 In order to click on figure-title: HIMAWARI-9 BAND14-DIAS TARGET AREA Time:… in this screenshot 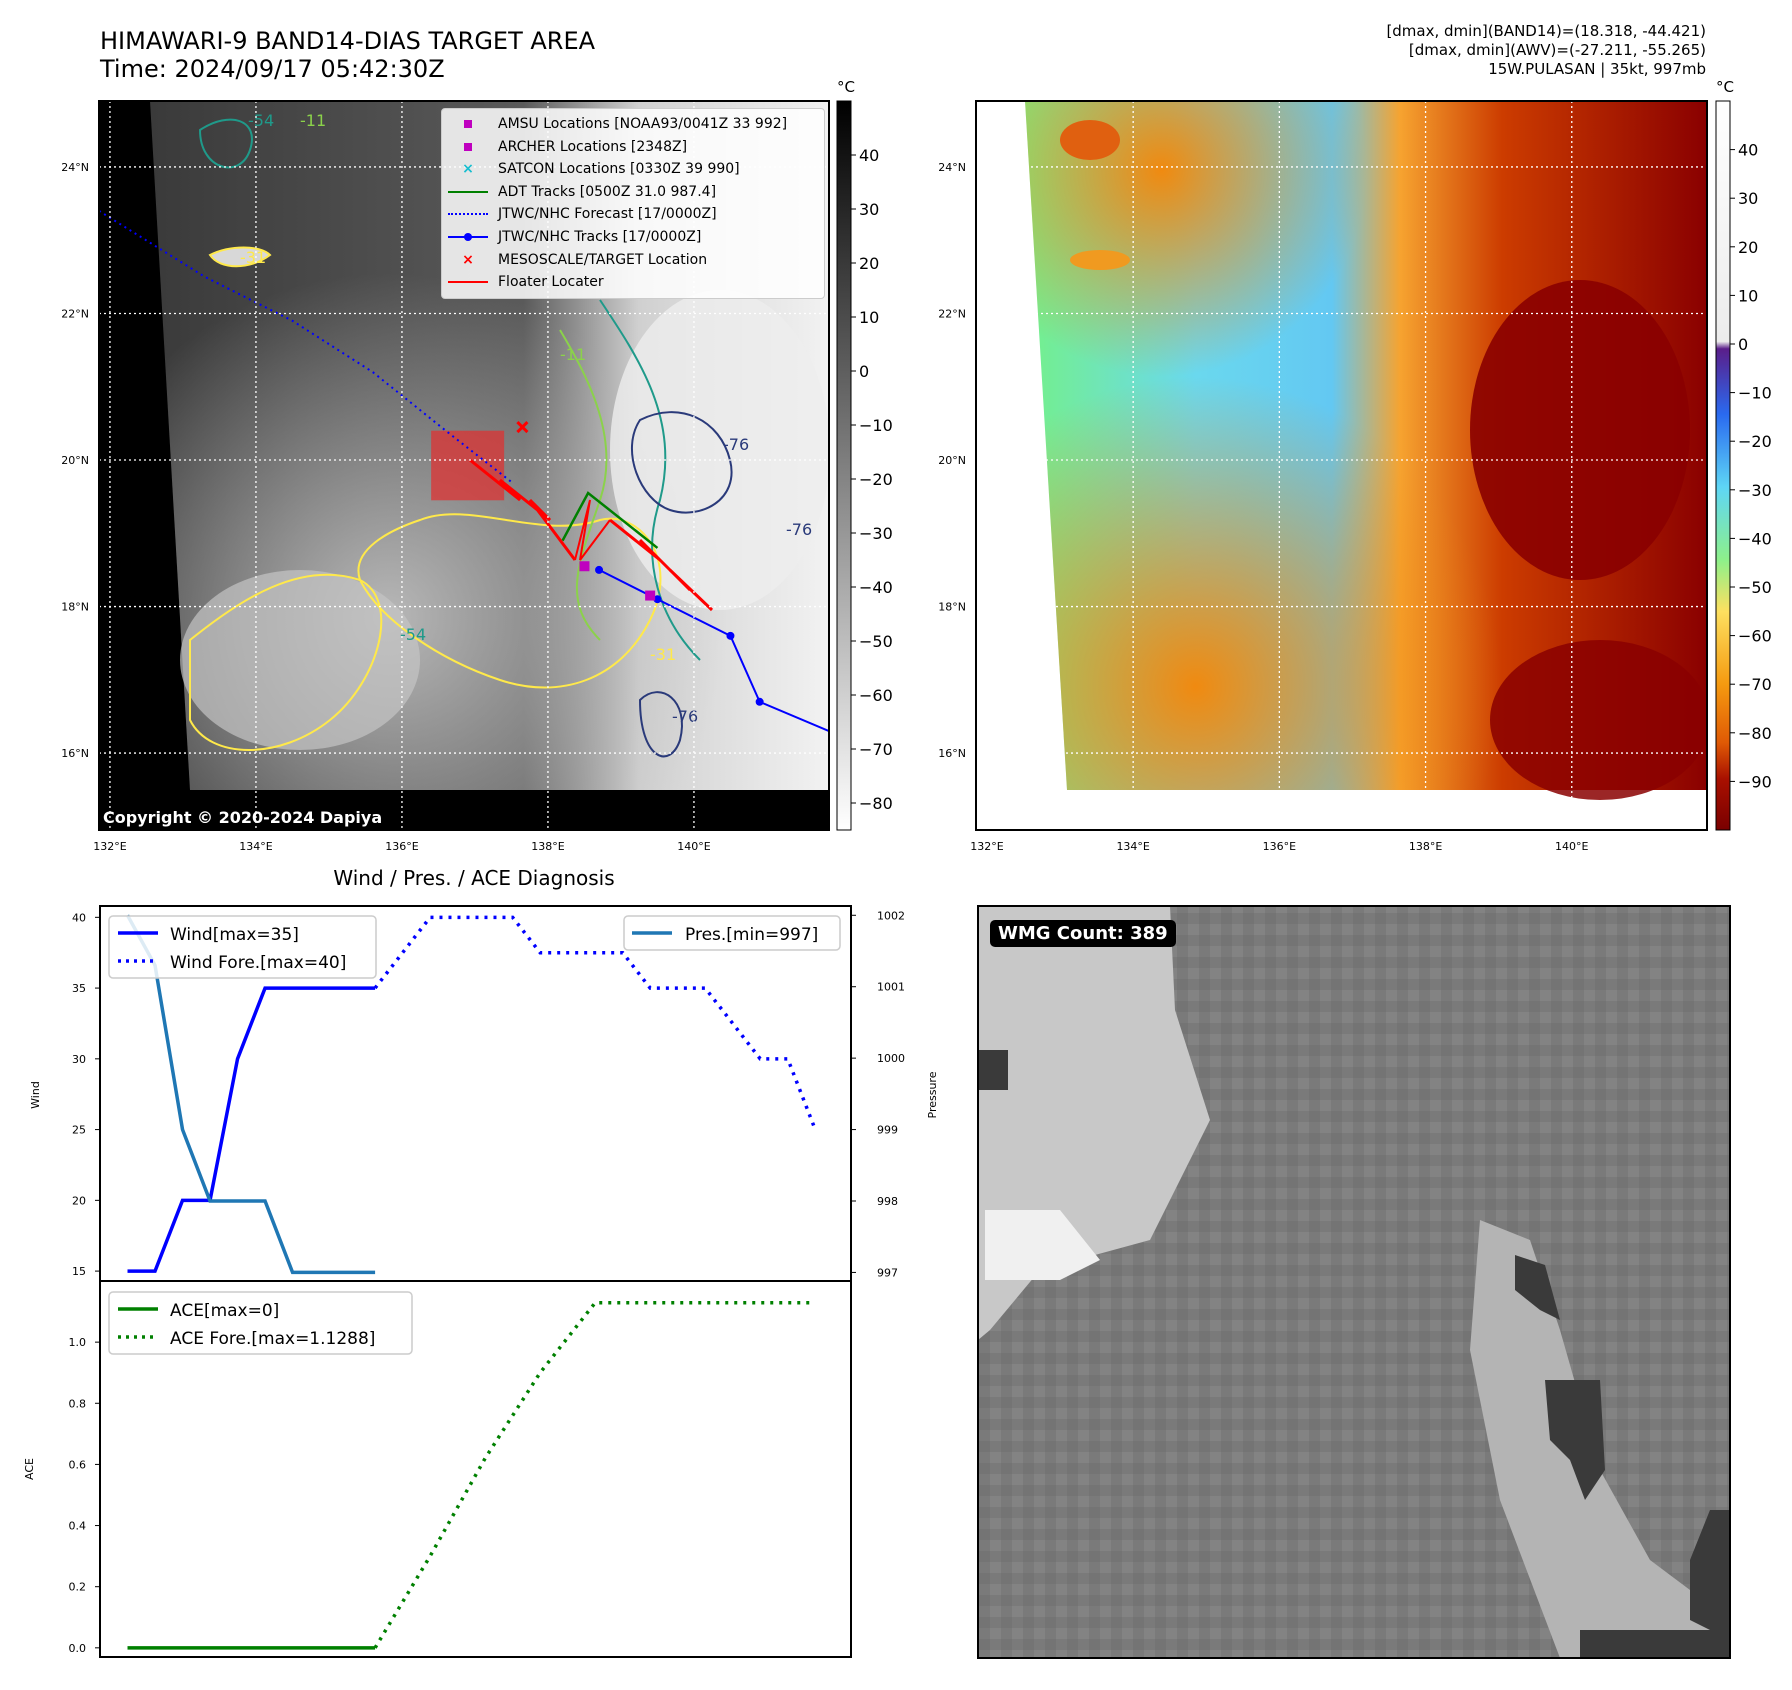, I will do `click(347, 55)`.